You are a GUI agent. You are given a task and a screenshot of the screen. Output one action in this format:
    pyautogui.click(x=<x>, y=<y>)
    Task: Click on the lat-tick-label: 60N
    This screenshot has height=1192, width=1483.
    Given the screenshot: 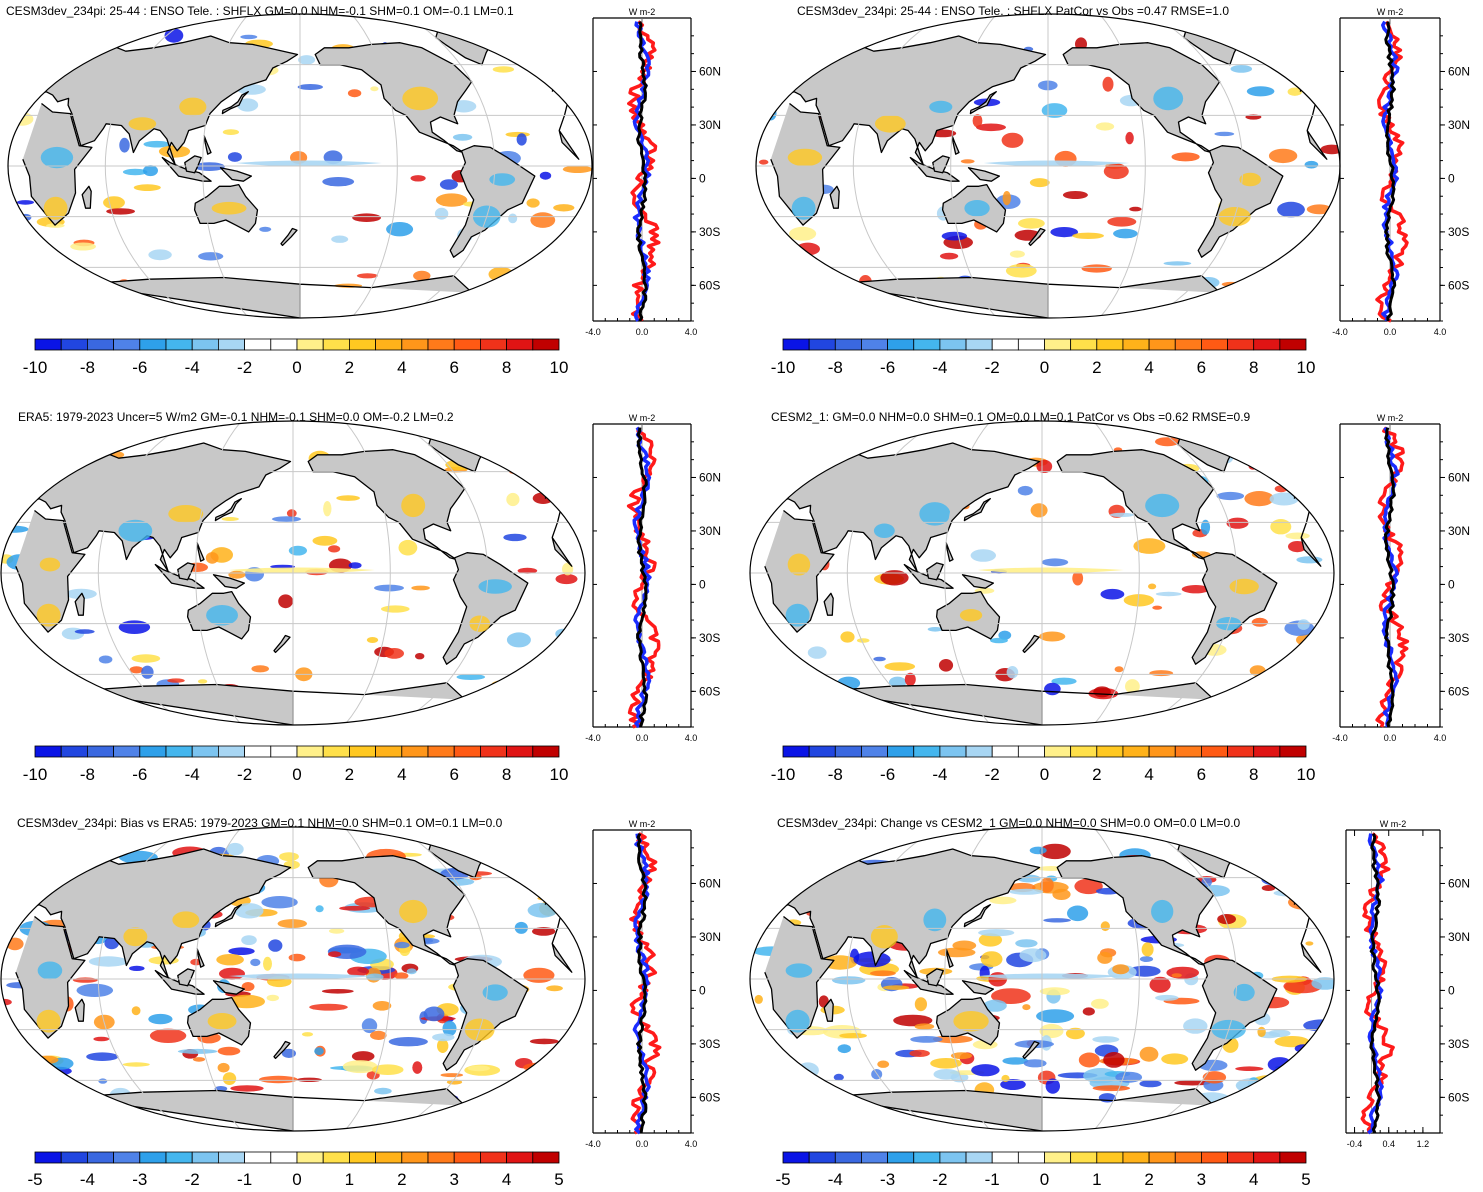 What is the action you would take?
    pyautogui.click(x=1459, y=883)
    